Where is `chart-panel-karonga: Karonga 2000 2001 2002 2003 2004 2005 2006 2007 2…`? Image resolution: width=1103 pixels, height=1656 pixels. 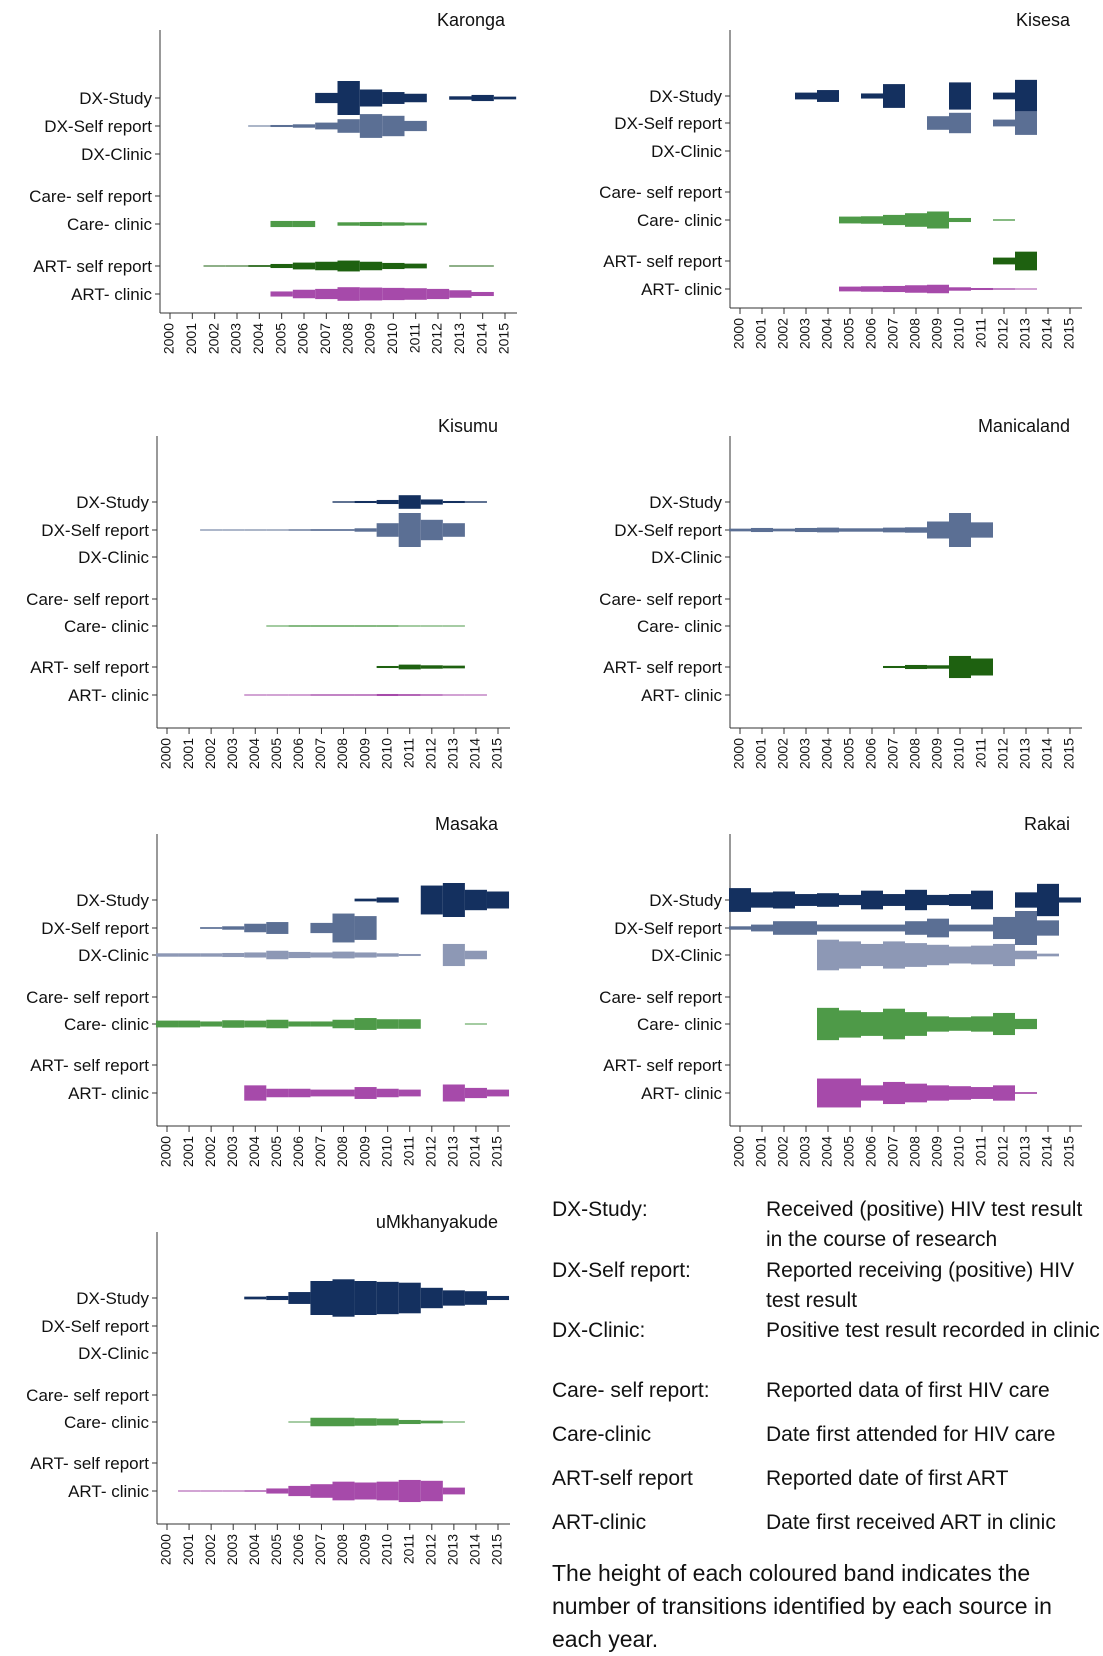
chart-panel-karonga: Karonga 2000 2001 2002 2003 2004 2005 2006 2007 2… is located at coordinates (273, 182).